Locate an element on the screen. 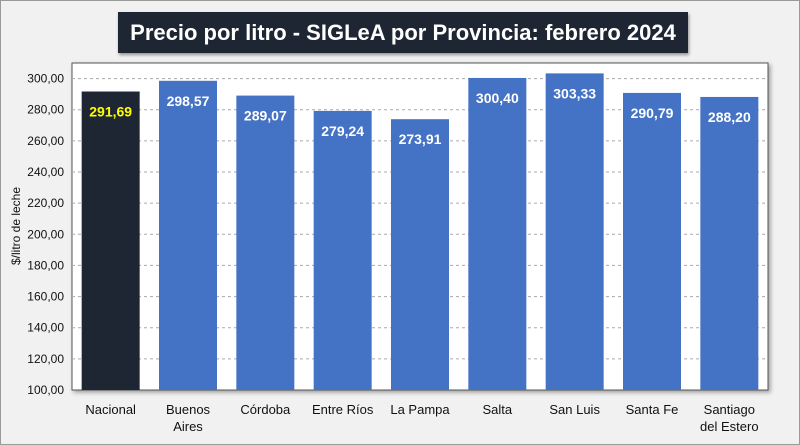 The image size is (800, 445). x-tick-label: San Luis is located at coordinates (574, 409).